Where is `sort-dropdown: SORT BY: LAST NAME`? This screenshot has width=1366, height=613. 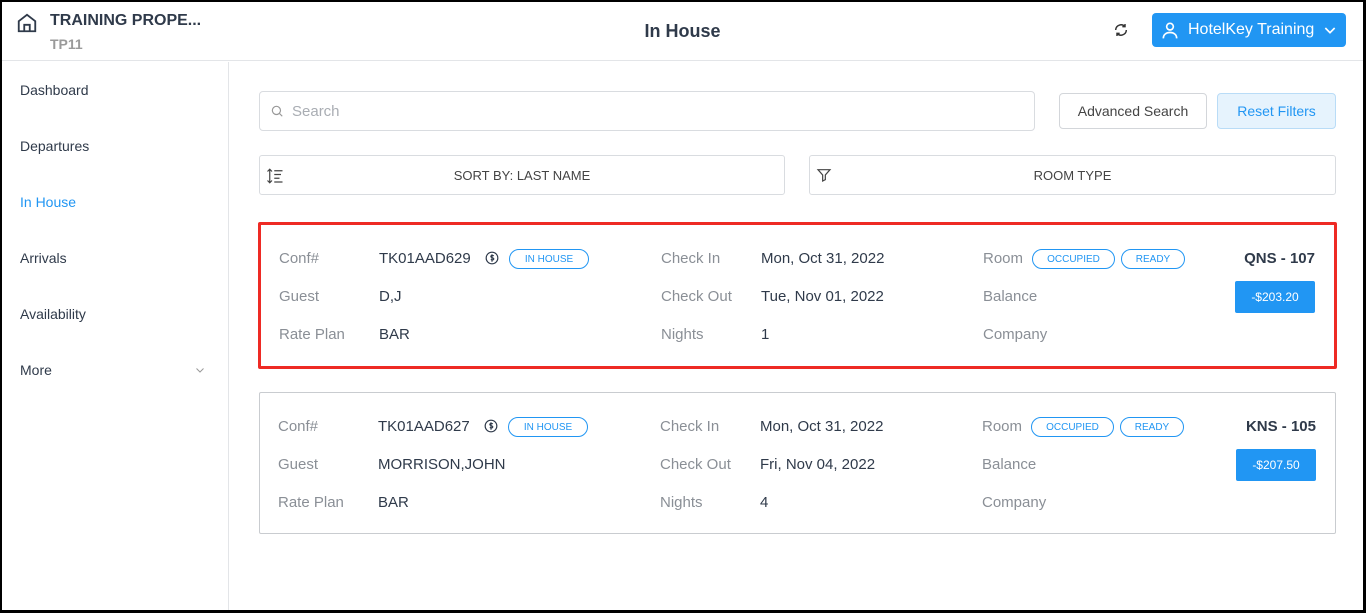
sort-dropdown: SORT BY: LAST NAME is located at coordinates (522, 175).